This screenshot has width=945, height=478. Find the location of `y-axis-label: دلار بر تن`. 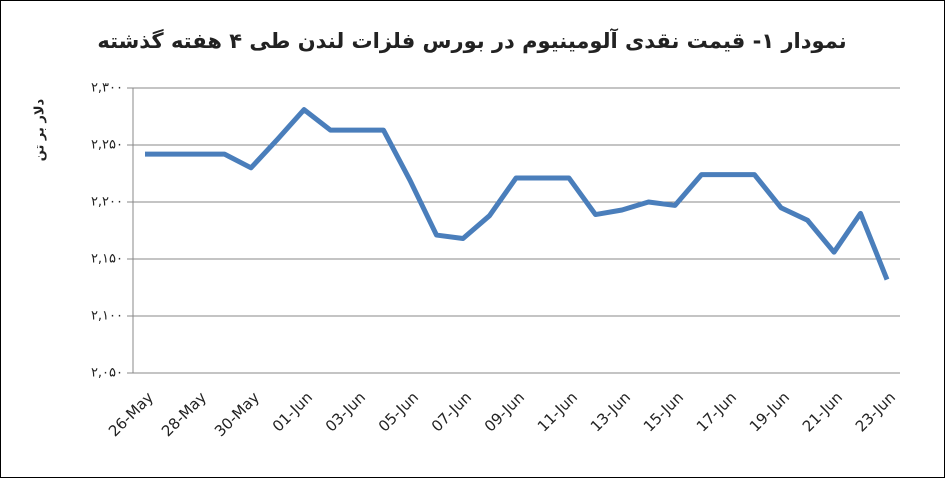

y-axis-label: دلار بر تن is located at coordinates (40, 129).